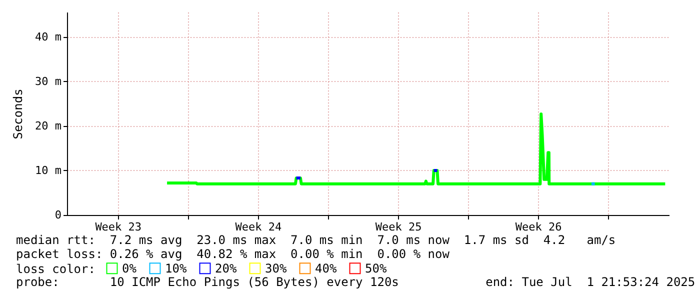 The width and height of the screenshot is (697, 297). Describe the element at coordinates (58, 215) in the screenshot. I see `y-tick-label: 0` at that location.